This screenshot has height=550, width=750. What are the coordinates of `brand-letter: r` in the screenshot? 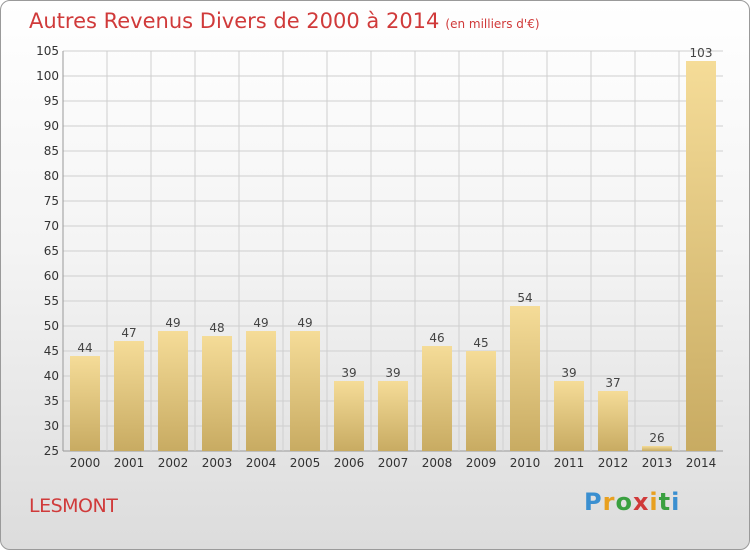 It's located at (609, 502).